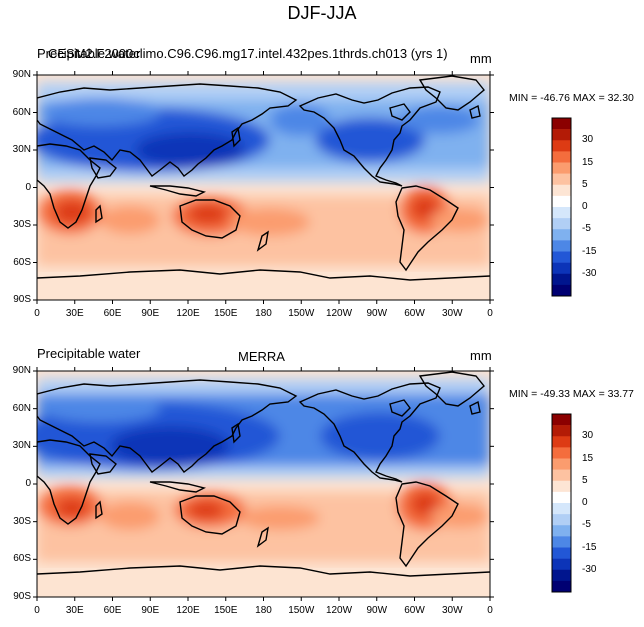 The width and height of the screenshot is (644, 627). I want to click on panel2-left-title: Precipitable water, so click(89, 353).